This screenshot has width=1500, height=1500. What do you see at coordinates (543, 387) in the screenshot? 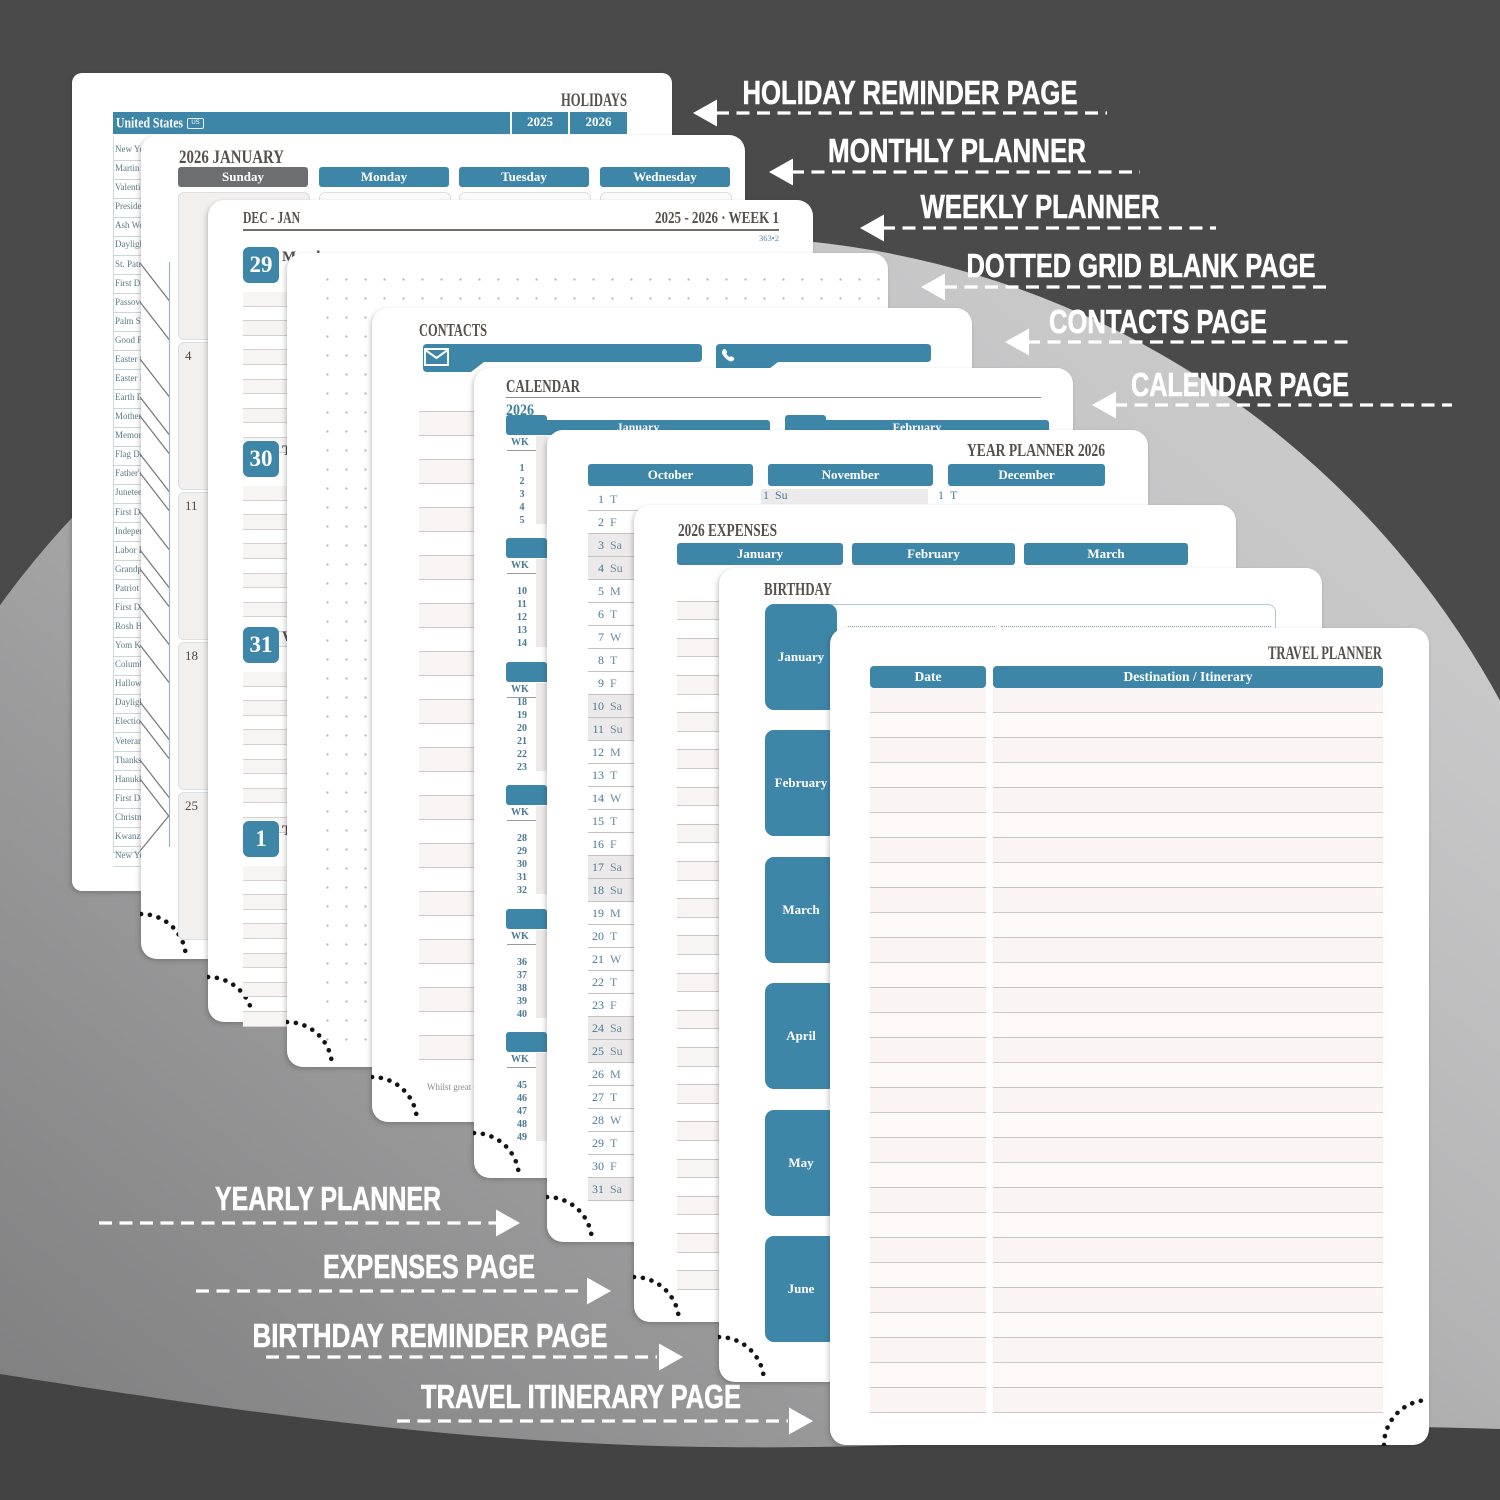
I see `svg-text: CALENDAR` at bounding box center [543, 387].